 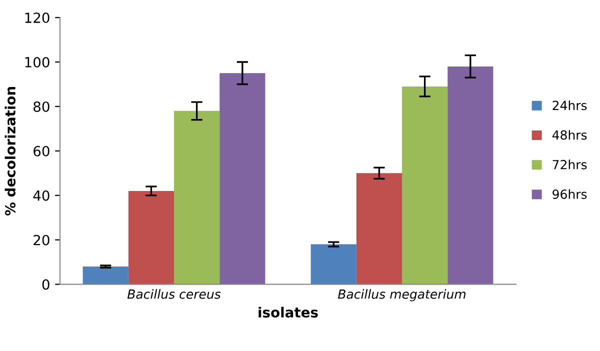 I want to click on y-tick-label: 120, so click(x=37, y=18).